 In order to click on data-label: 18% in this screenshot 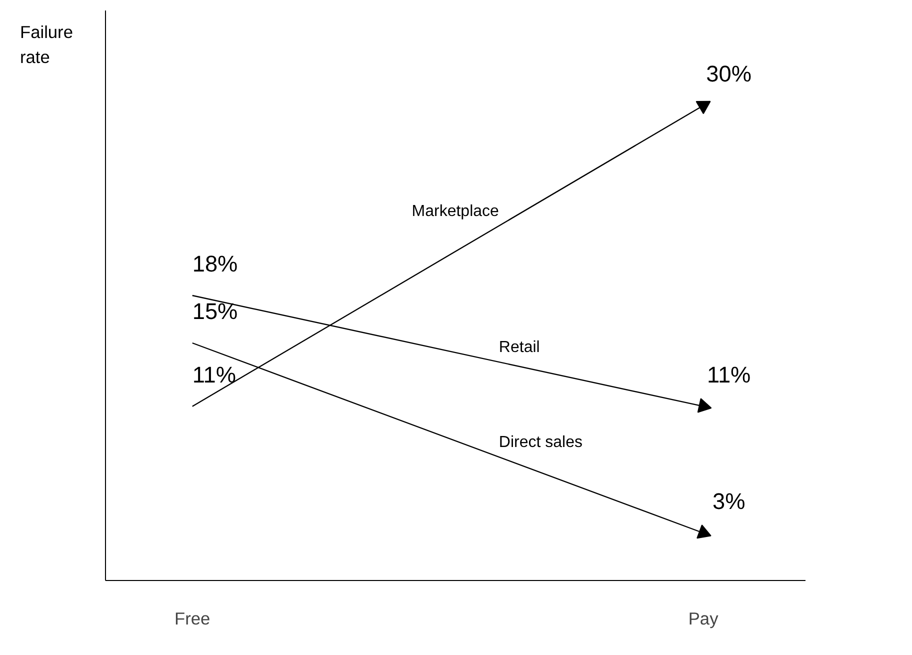, I will do `click(215, 263)`.